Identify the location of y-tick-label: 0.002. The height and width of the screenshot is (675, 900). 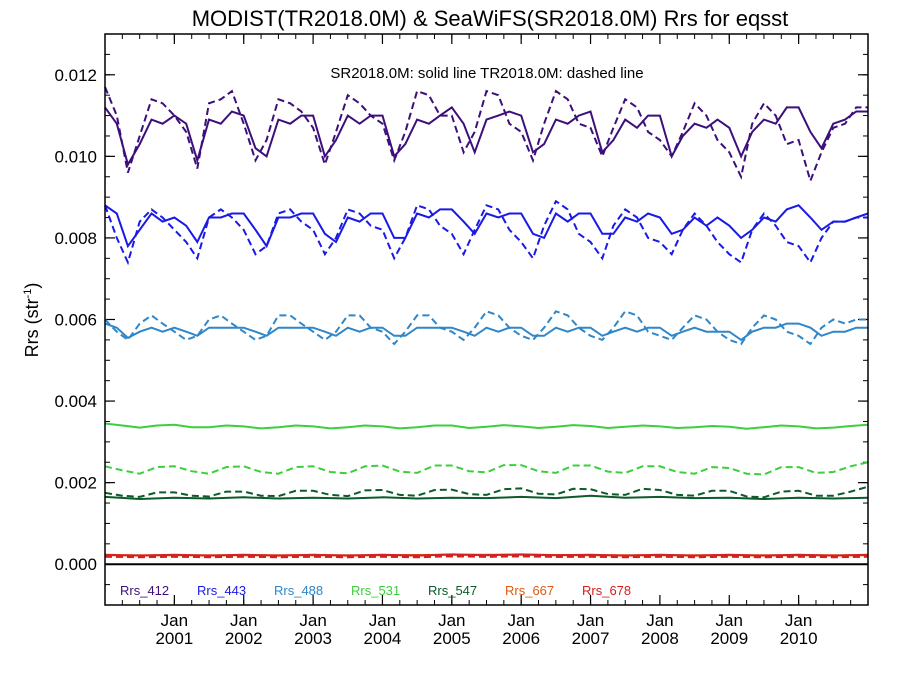
(75, 483).